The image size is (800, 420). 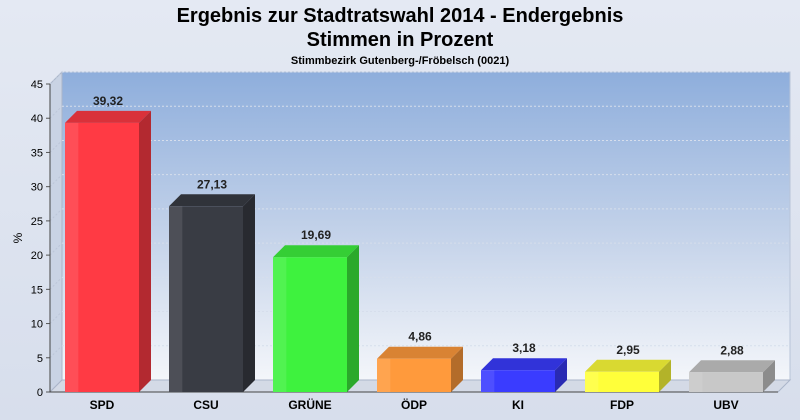 I want to click on y-tick-label: 45, so click(x=37, y=85).